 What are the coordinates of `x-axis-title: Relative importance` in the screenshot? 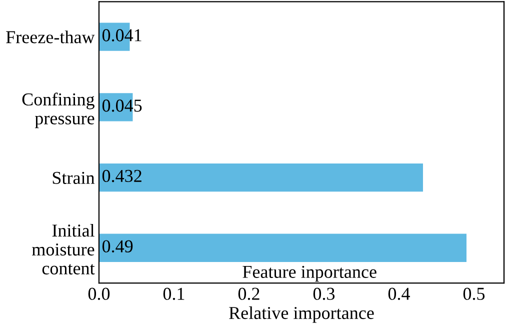 It's located at (301, 314).